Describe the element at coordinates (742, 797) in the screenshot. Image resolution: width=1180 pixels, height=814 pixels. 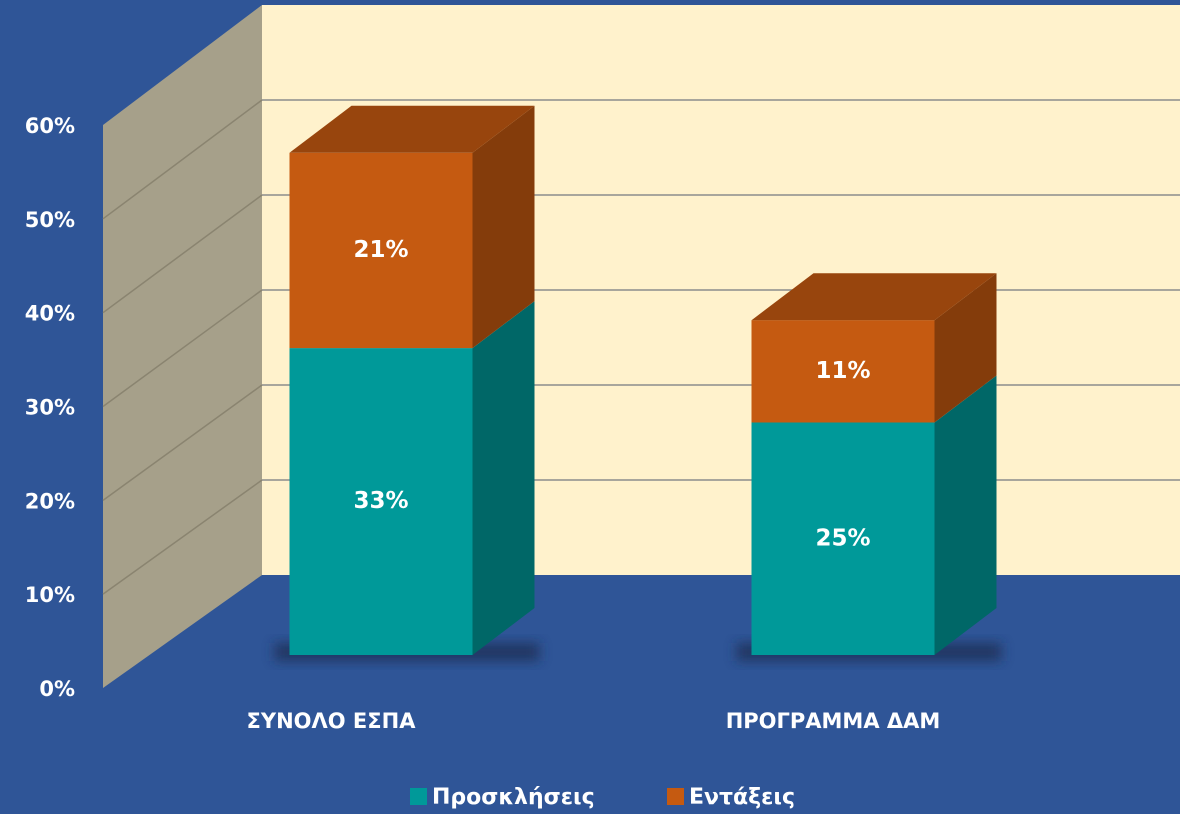
I see `legend-label: Εντάξεις` at that location.